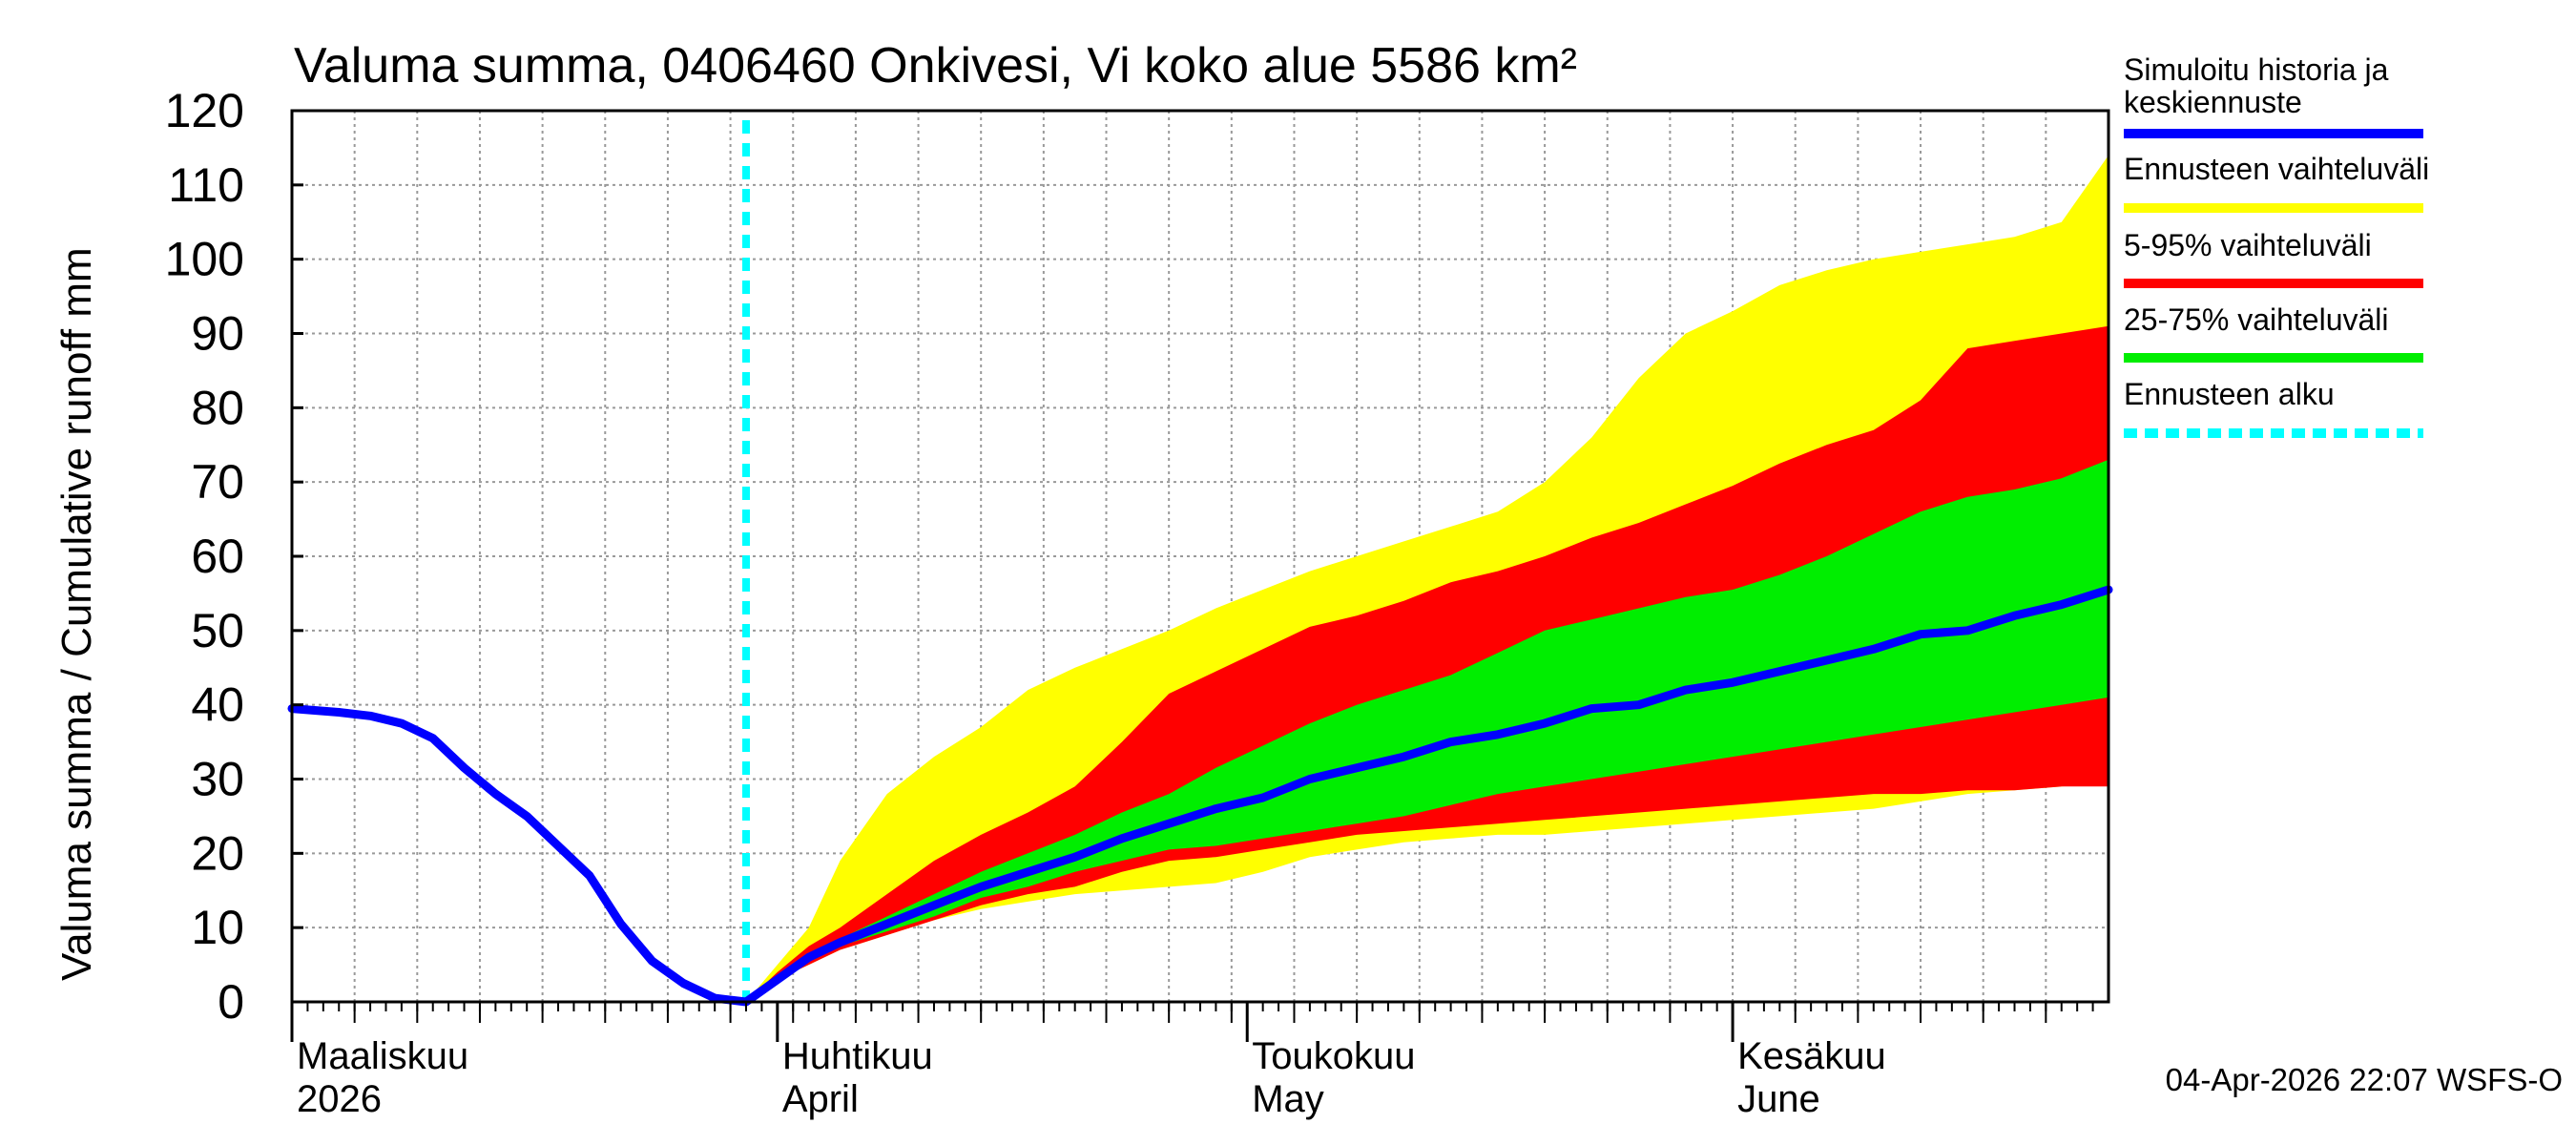 This screenshot has height=1145, width=2576. What do you see at coordinates (2276, 169) in the screenshot?
I see `legend-label: Ennusteen vaihteluväli` at bounding box center [2276, 169].